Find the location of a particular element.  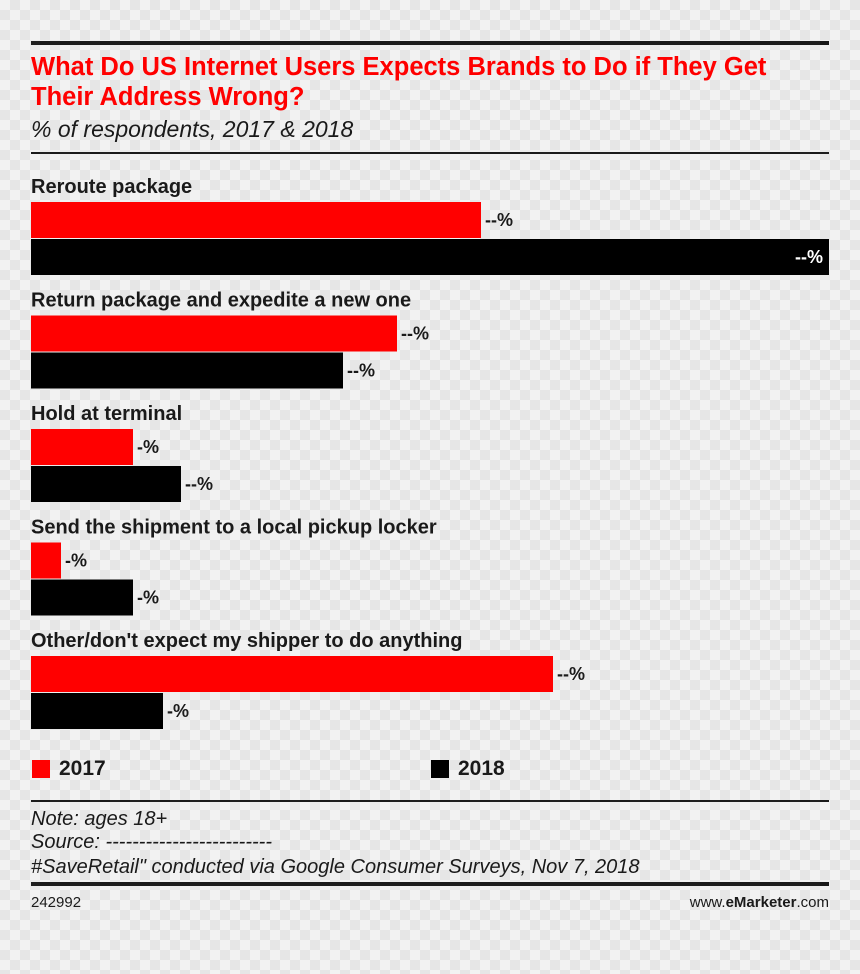

category-label: Reroute package is located at coordinates (111, 187).